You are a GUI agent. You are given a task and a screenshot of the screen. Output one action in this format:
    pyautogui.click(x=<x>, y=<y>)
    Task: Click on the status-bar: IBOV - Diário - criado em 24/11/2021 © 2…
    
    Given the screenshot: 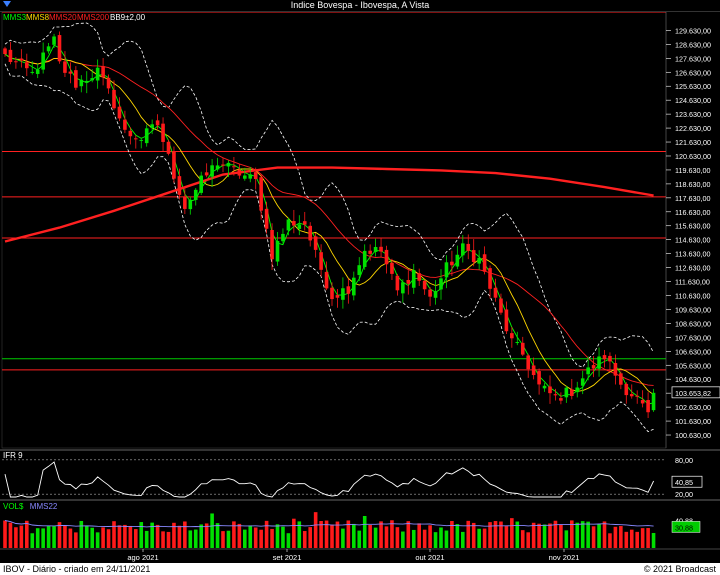 What is the action you would take?
    pyautogui.click(x=360, y=569)
    